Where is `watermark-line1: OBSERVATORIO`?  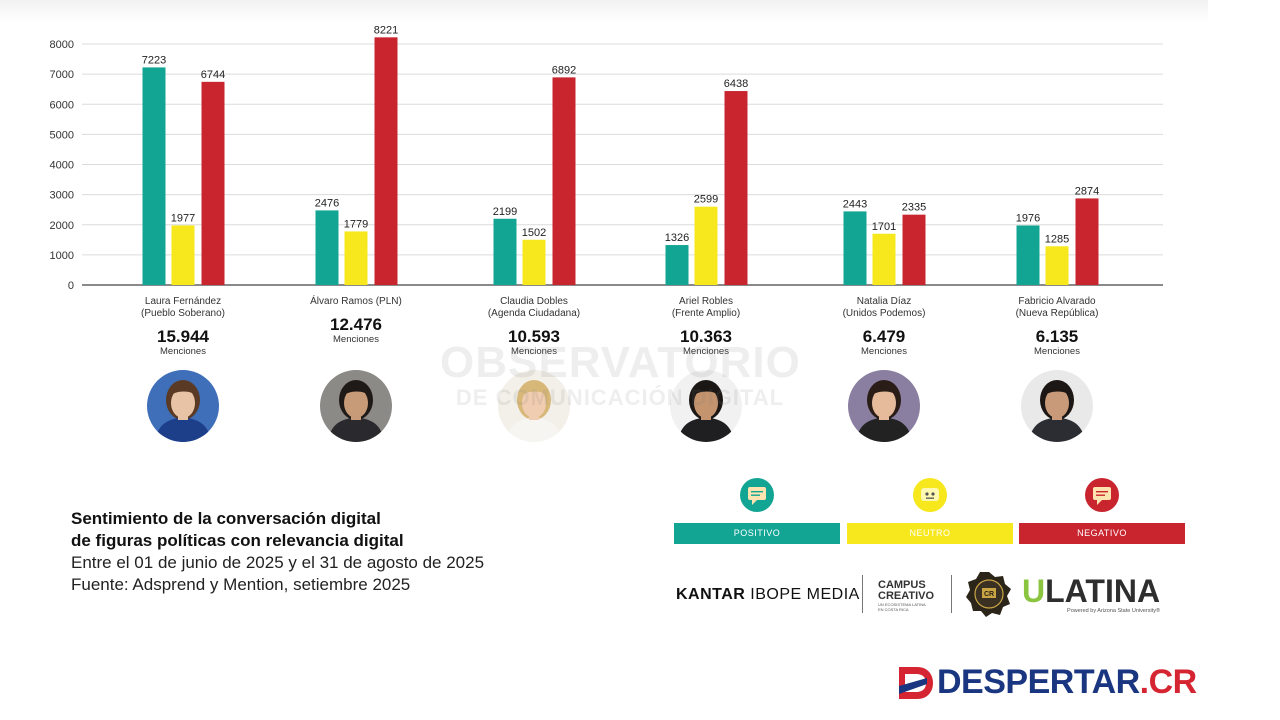
watermark-line1: OBSERVATORIO is located at coordinates (620, 362).